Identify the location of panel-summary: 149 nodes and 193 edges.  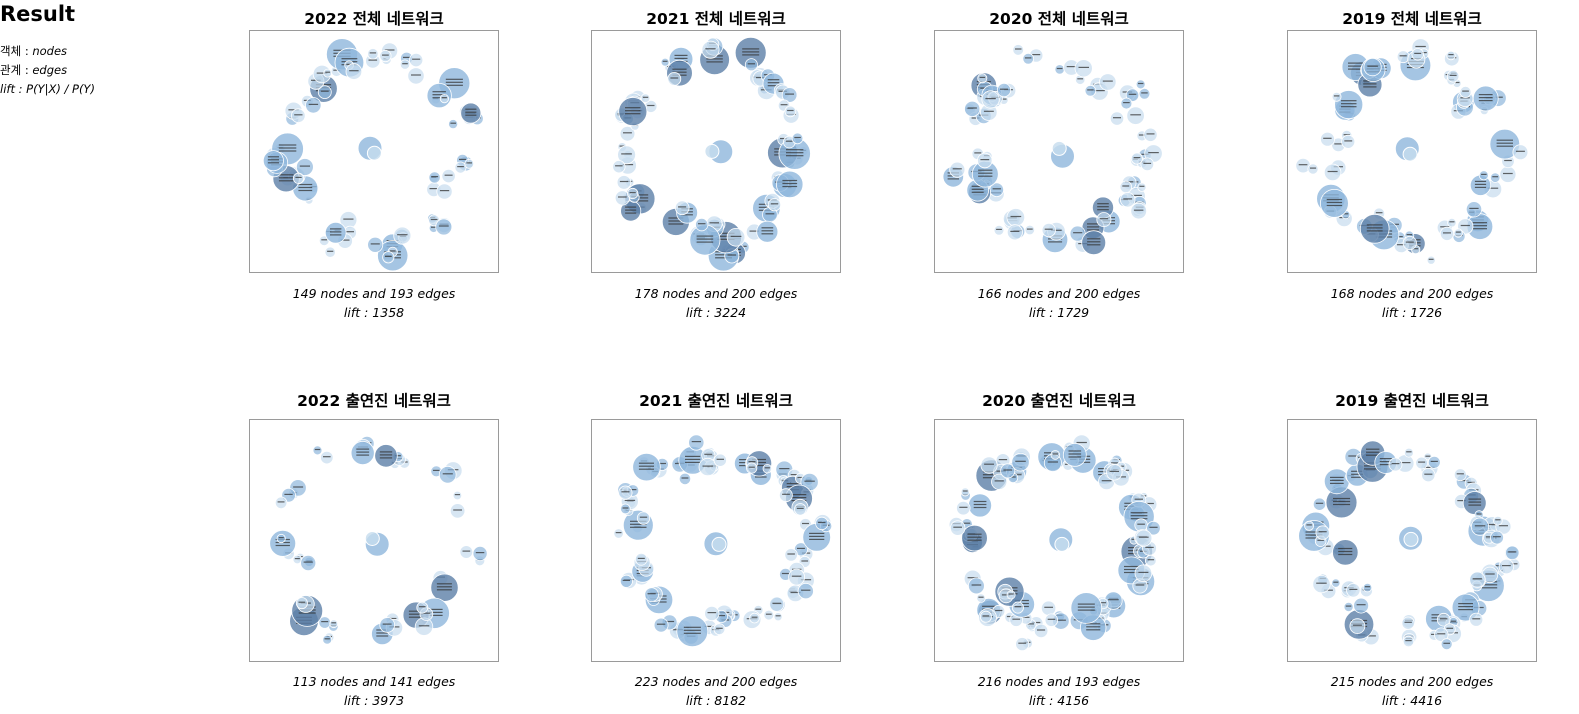
(374, 293).